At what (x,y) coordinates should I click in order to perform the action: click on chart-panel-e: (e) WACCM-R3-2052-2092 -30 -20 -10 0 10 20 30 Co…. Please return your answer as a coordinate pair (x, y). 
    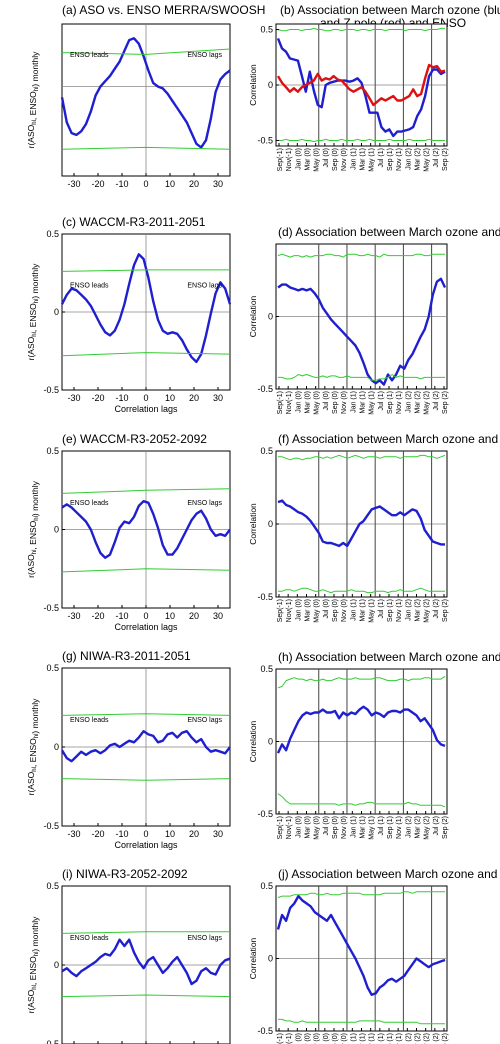
    Looking at the image, I should click on (128, 532).